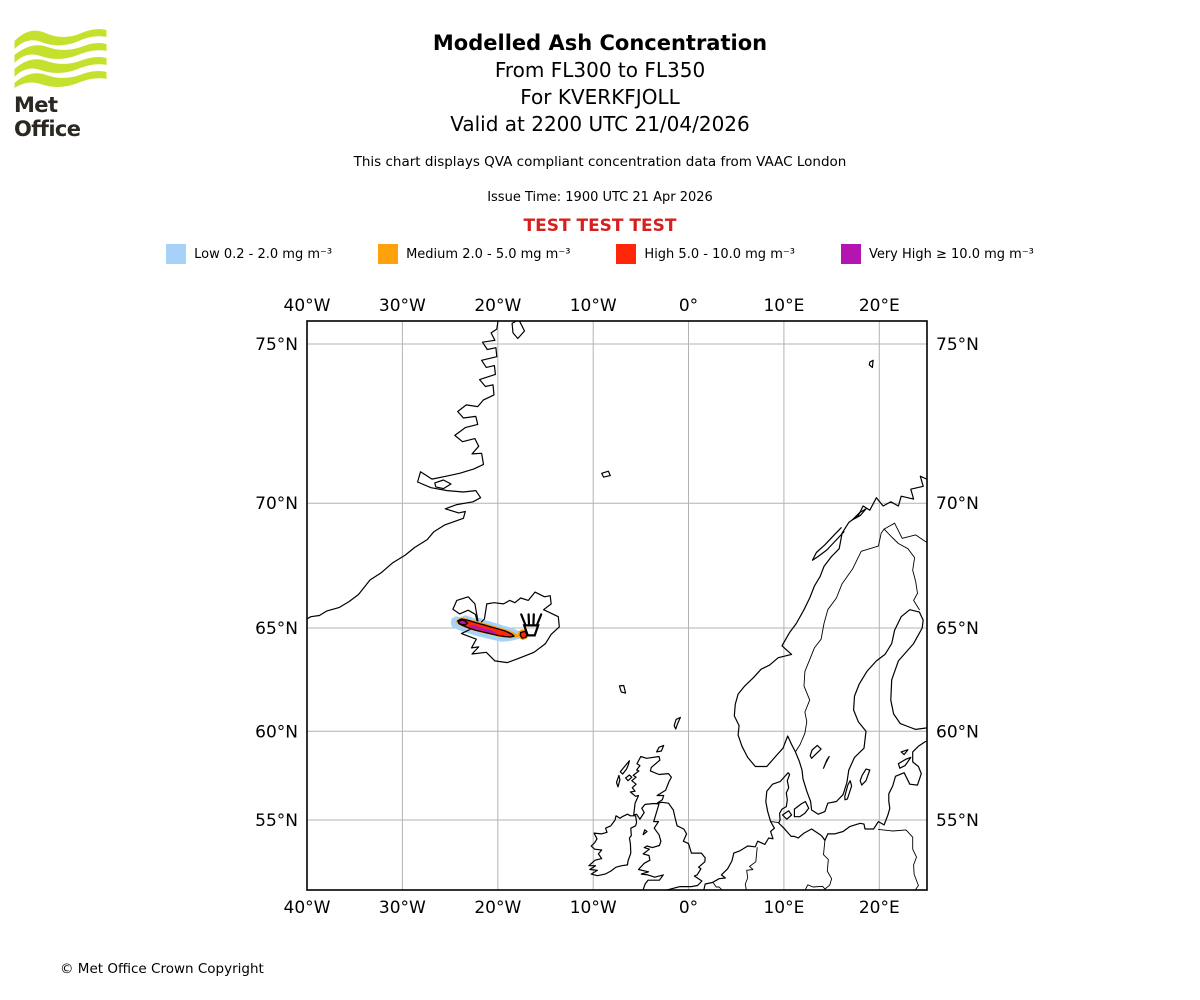 The width and height of the screenshot is (1200, 1000). Describe the element at coordinates (307, 908) in the screenshot. I see `lon-tick-label-bottom: 40°W` at that location.